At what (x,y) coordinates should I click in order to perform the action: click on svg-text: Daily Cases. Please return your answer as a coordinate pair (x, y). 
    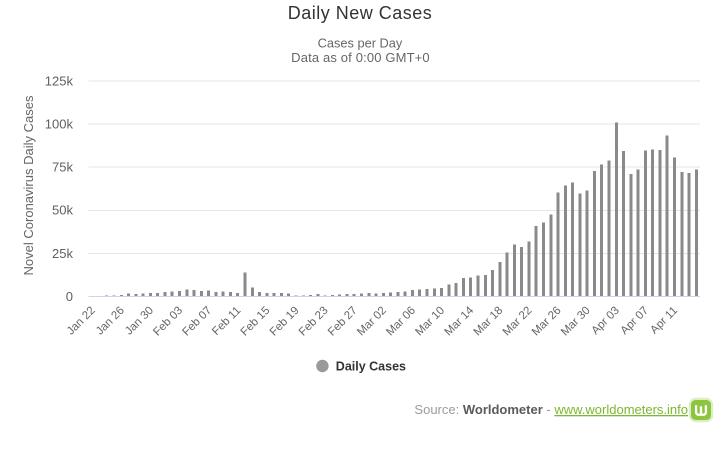
    Looking at the image, I should click on (371, 367).